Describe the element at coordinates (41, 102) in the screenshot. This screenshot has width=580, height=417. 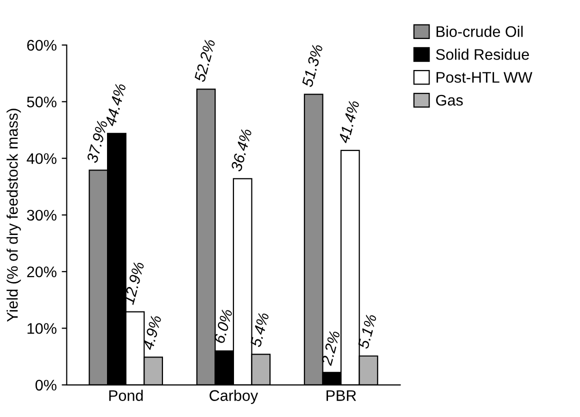
I see `y-tick-label: 50%` at that location.